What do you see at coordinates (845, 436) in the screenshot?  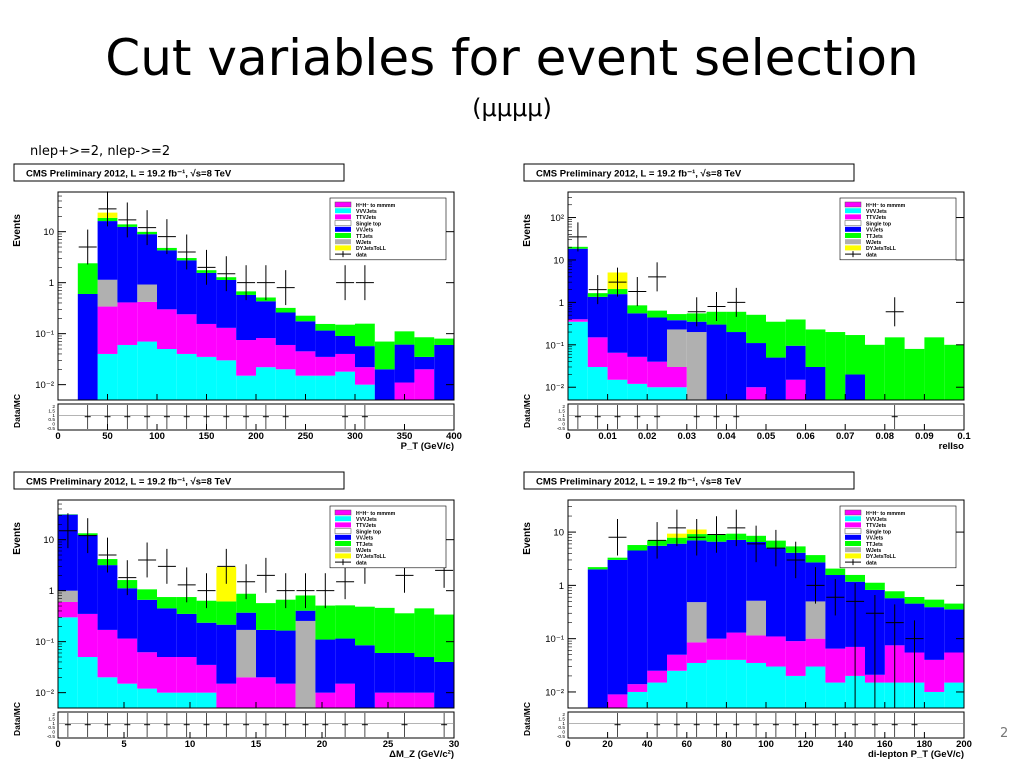 I see `x-tick-label: 0.07` at bounding box center [845, 436].